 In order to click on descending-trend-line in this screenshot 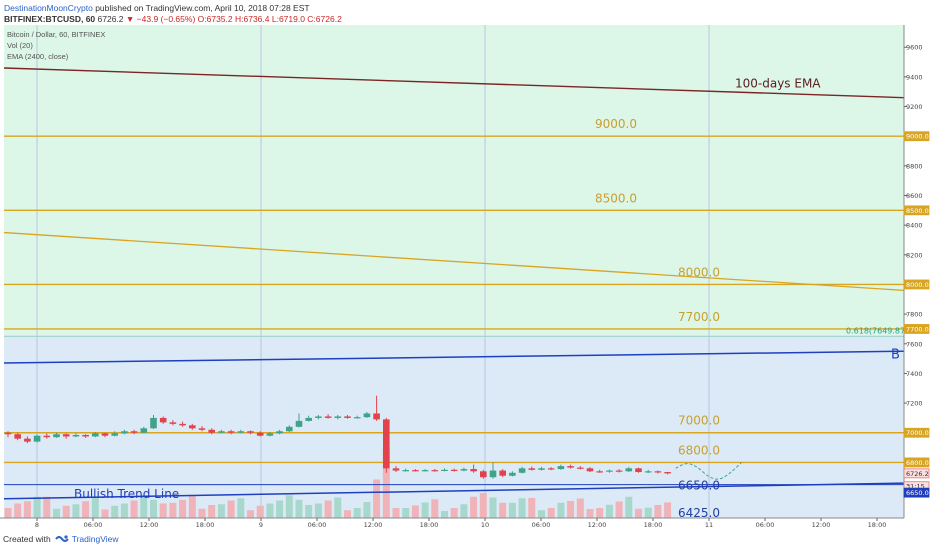, I will do `click(454, 261)`.